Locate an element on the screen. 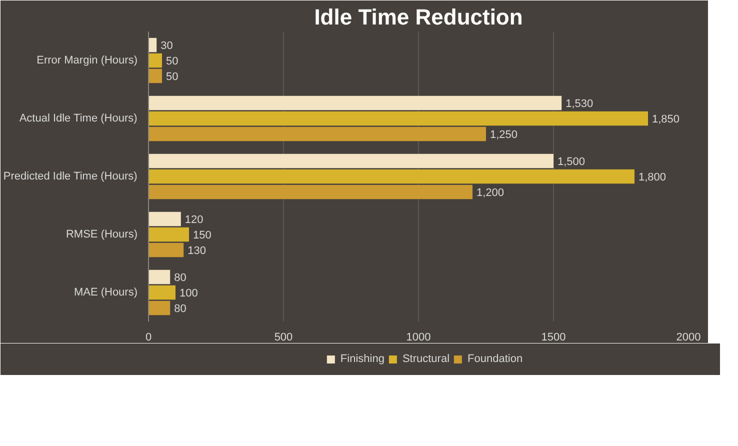 The width and height of the screenshot is (738, 446). data-label: 1,530 is located at coordinates (580, 104).